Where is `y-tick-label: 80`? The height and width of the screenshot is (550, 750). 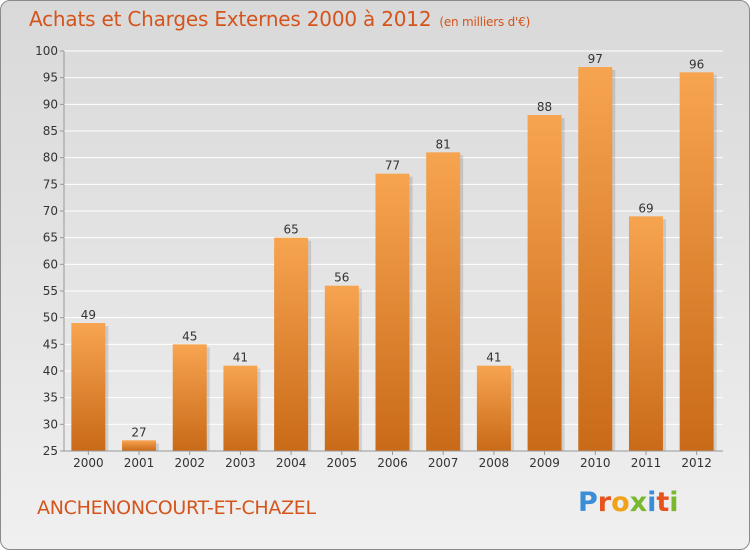
y-tick-label: 80 is located at coordinates (50, 158).